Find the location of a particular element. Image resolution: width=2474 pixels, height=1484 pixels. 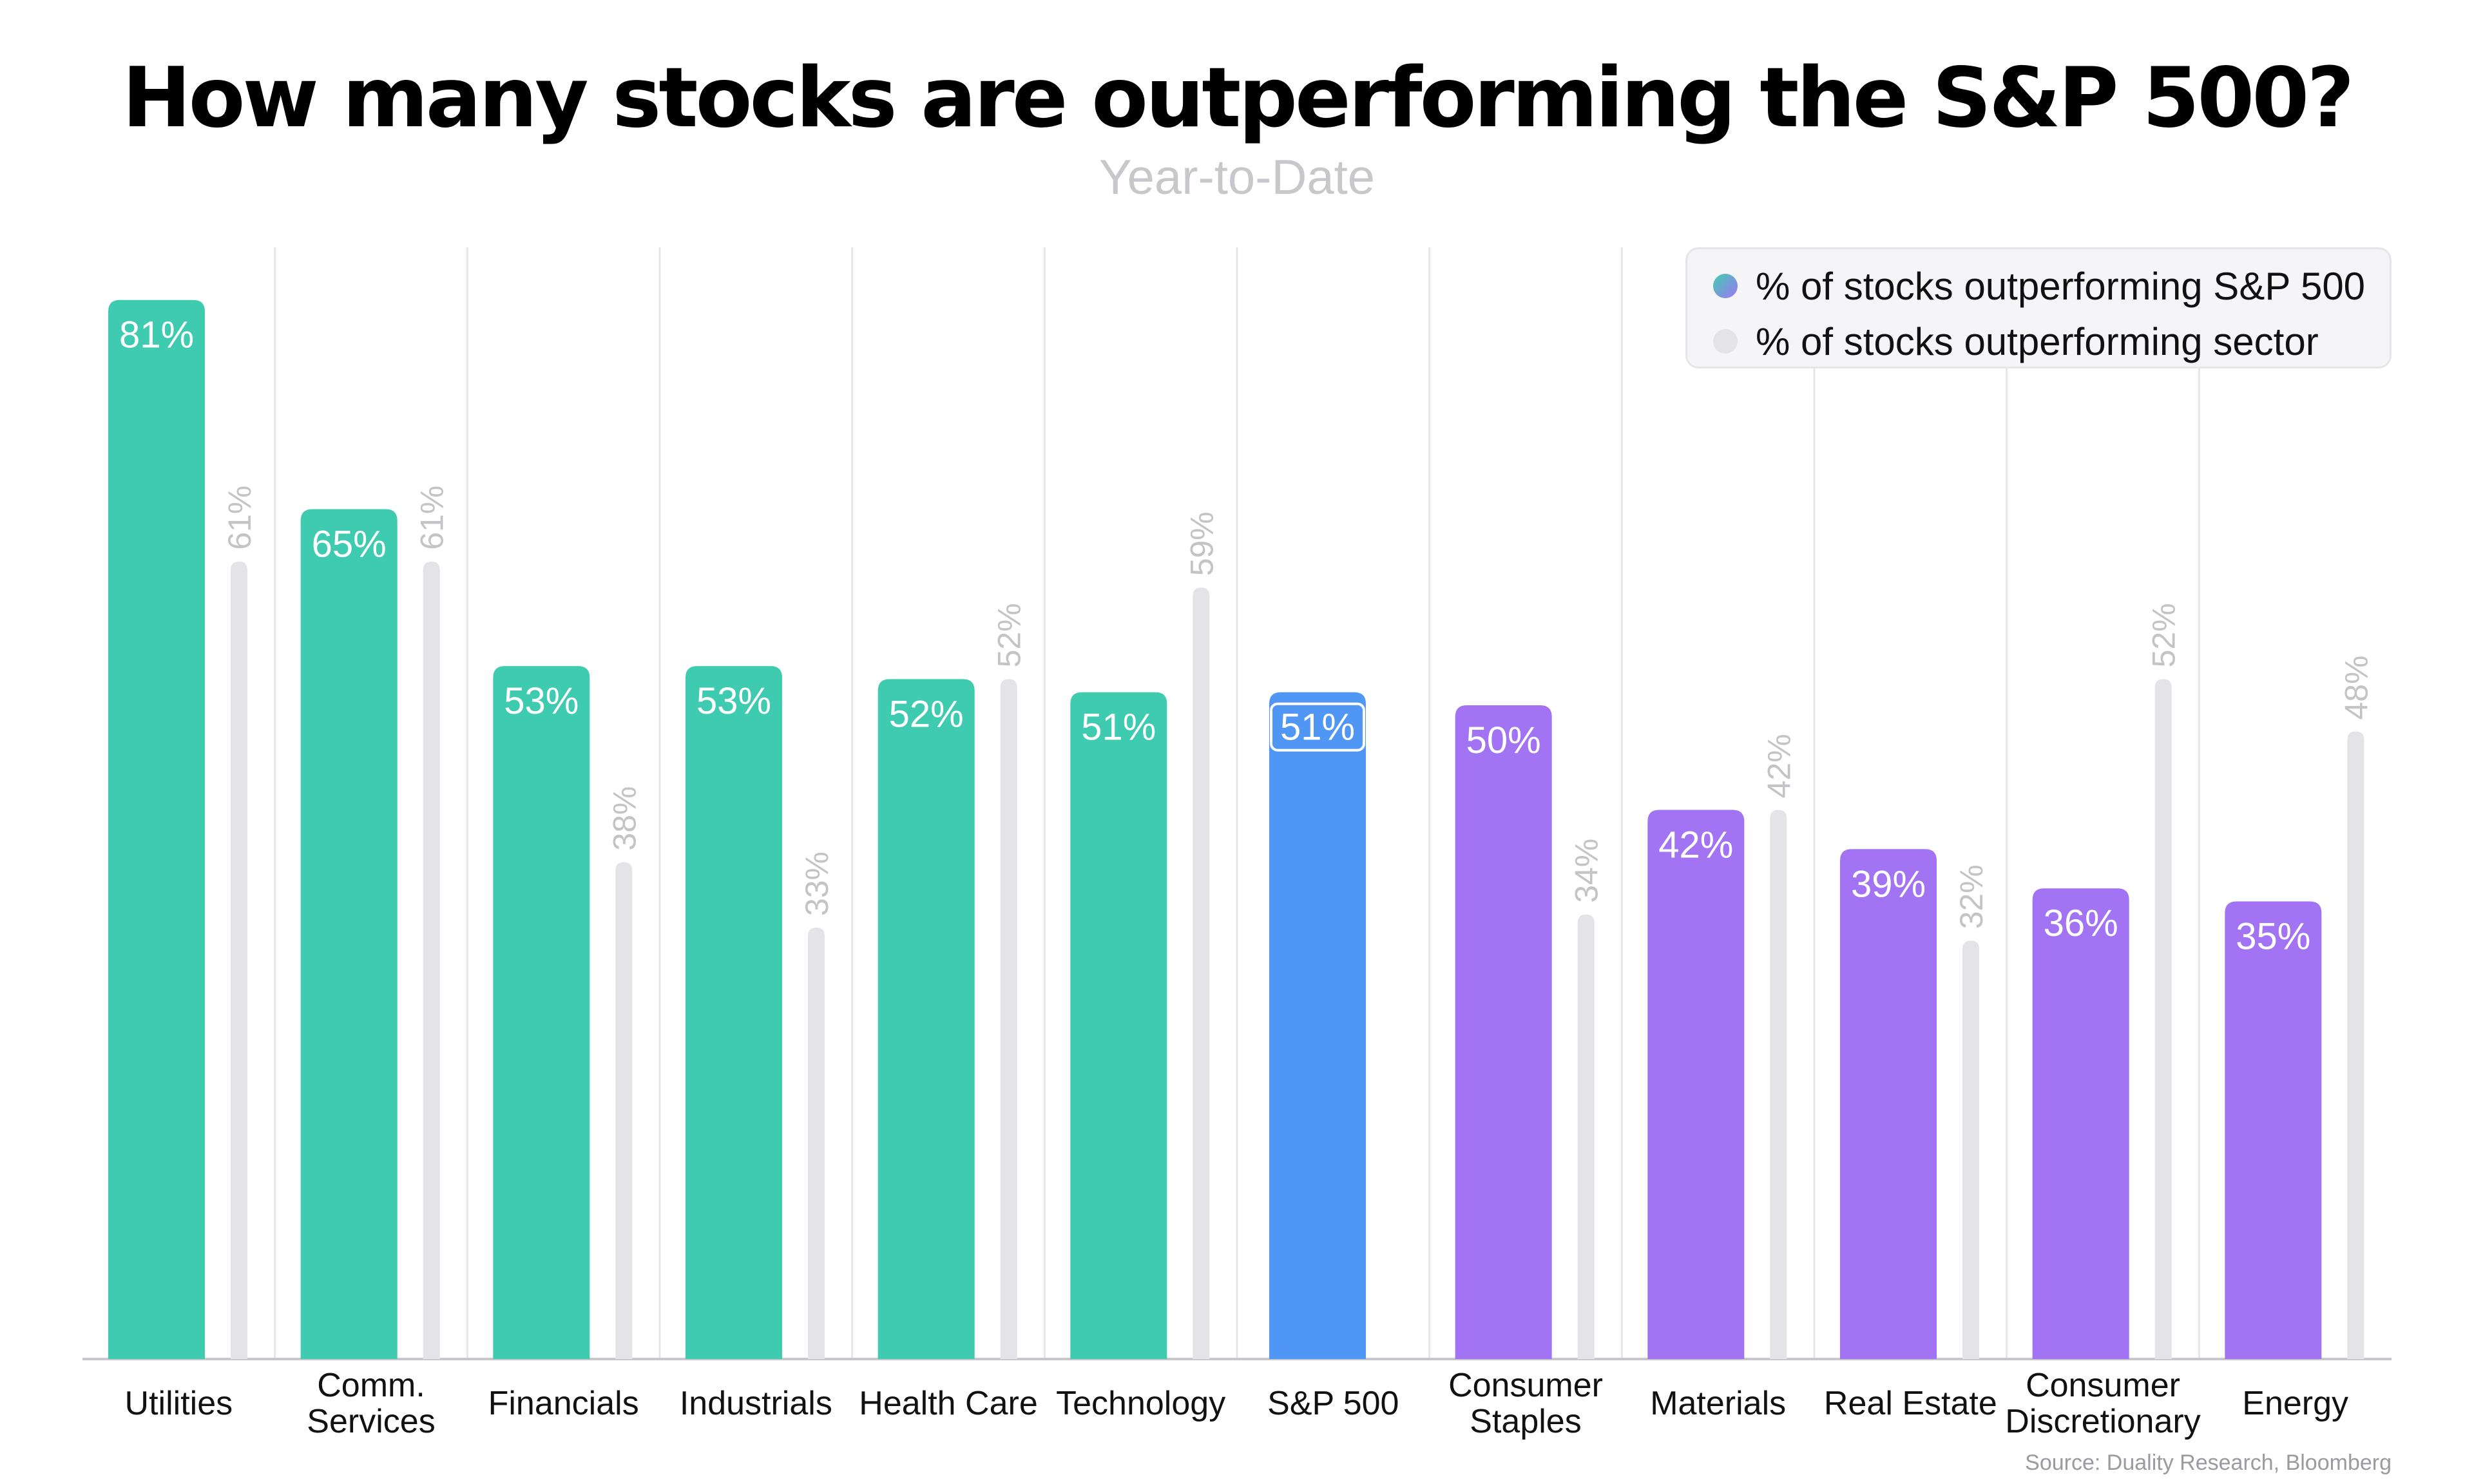

legend-item-secondary: % of stocks outperforming sector is located at coordinates (2051, 341).